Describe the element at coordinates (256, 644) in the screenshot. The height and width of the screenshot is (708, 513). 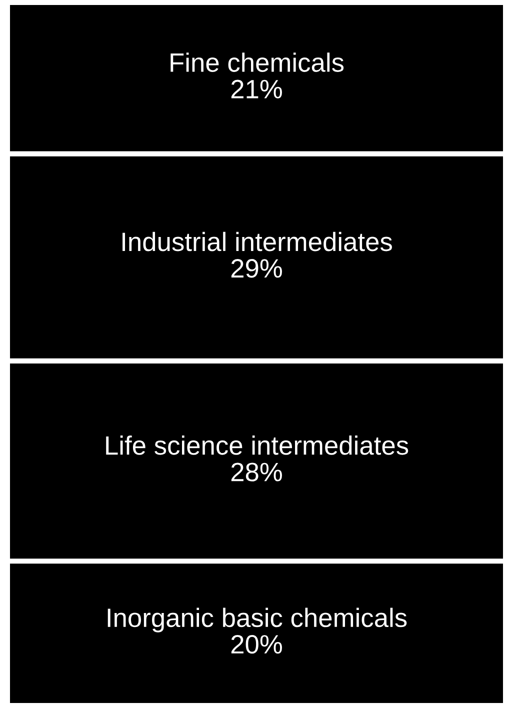
I see `data-label: 20%` at that location.